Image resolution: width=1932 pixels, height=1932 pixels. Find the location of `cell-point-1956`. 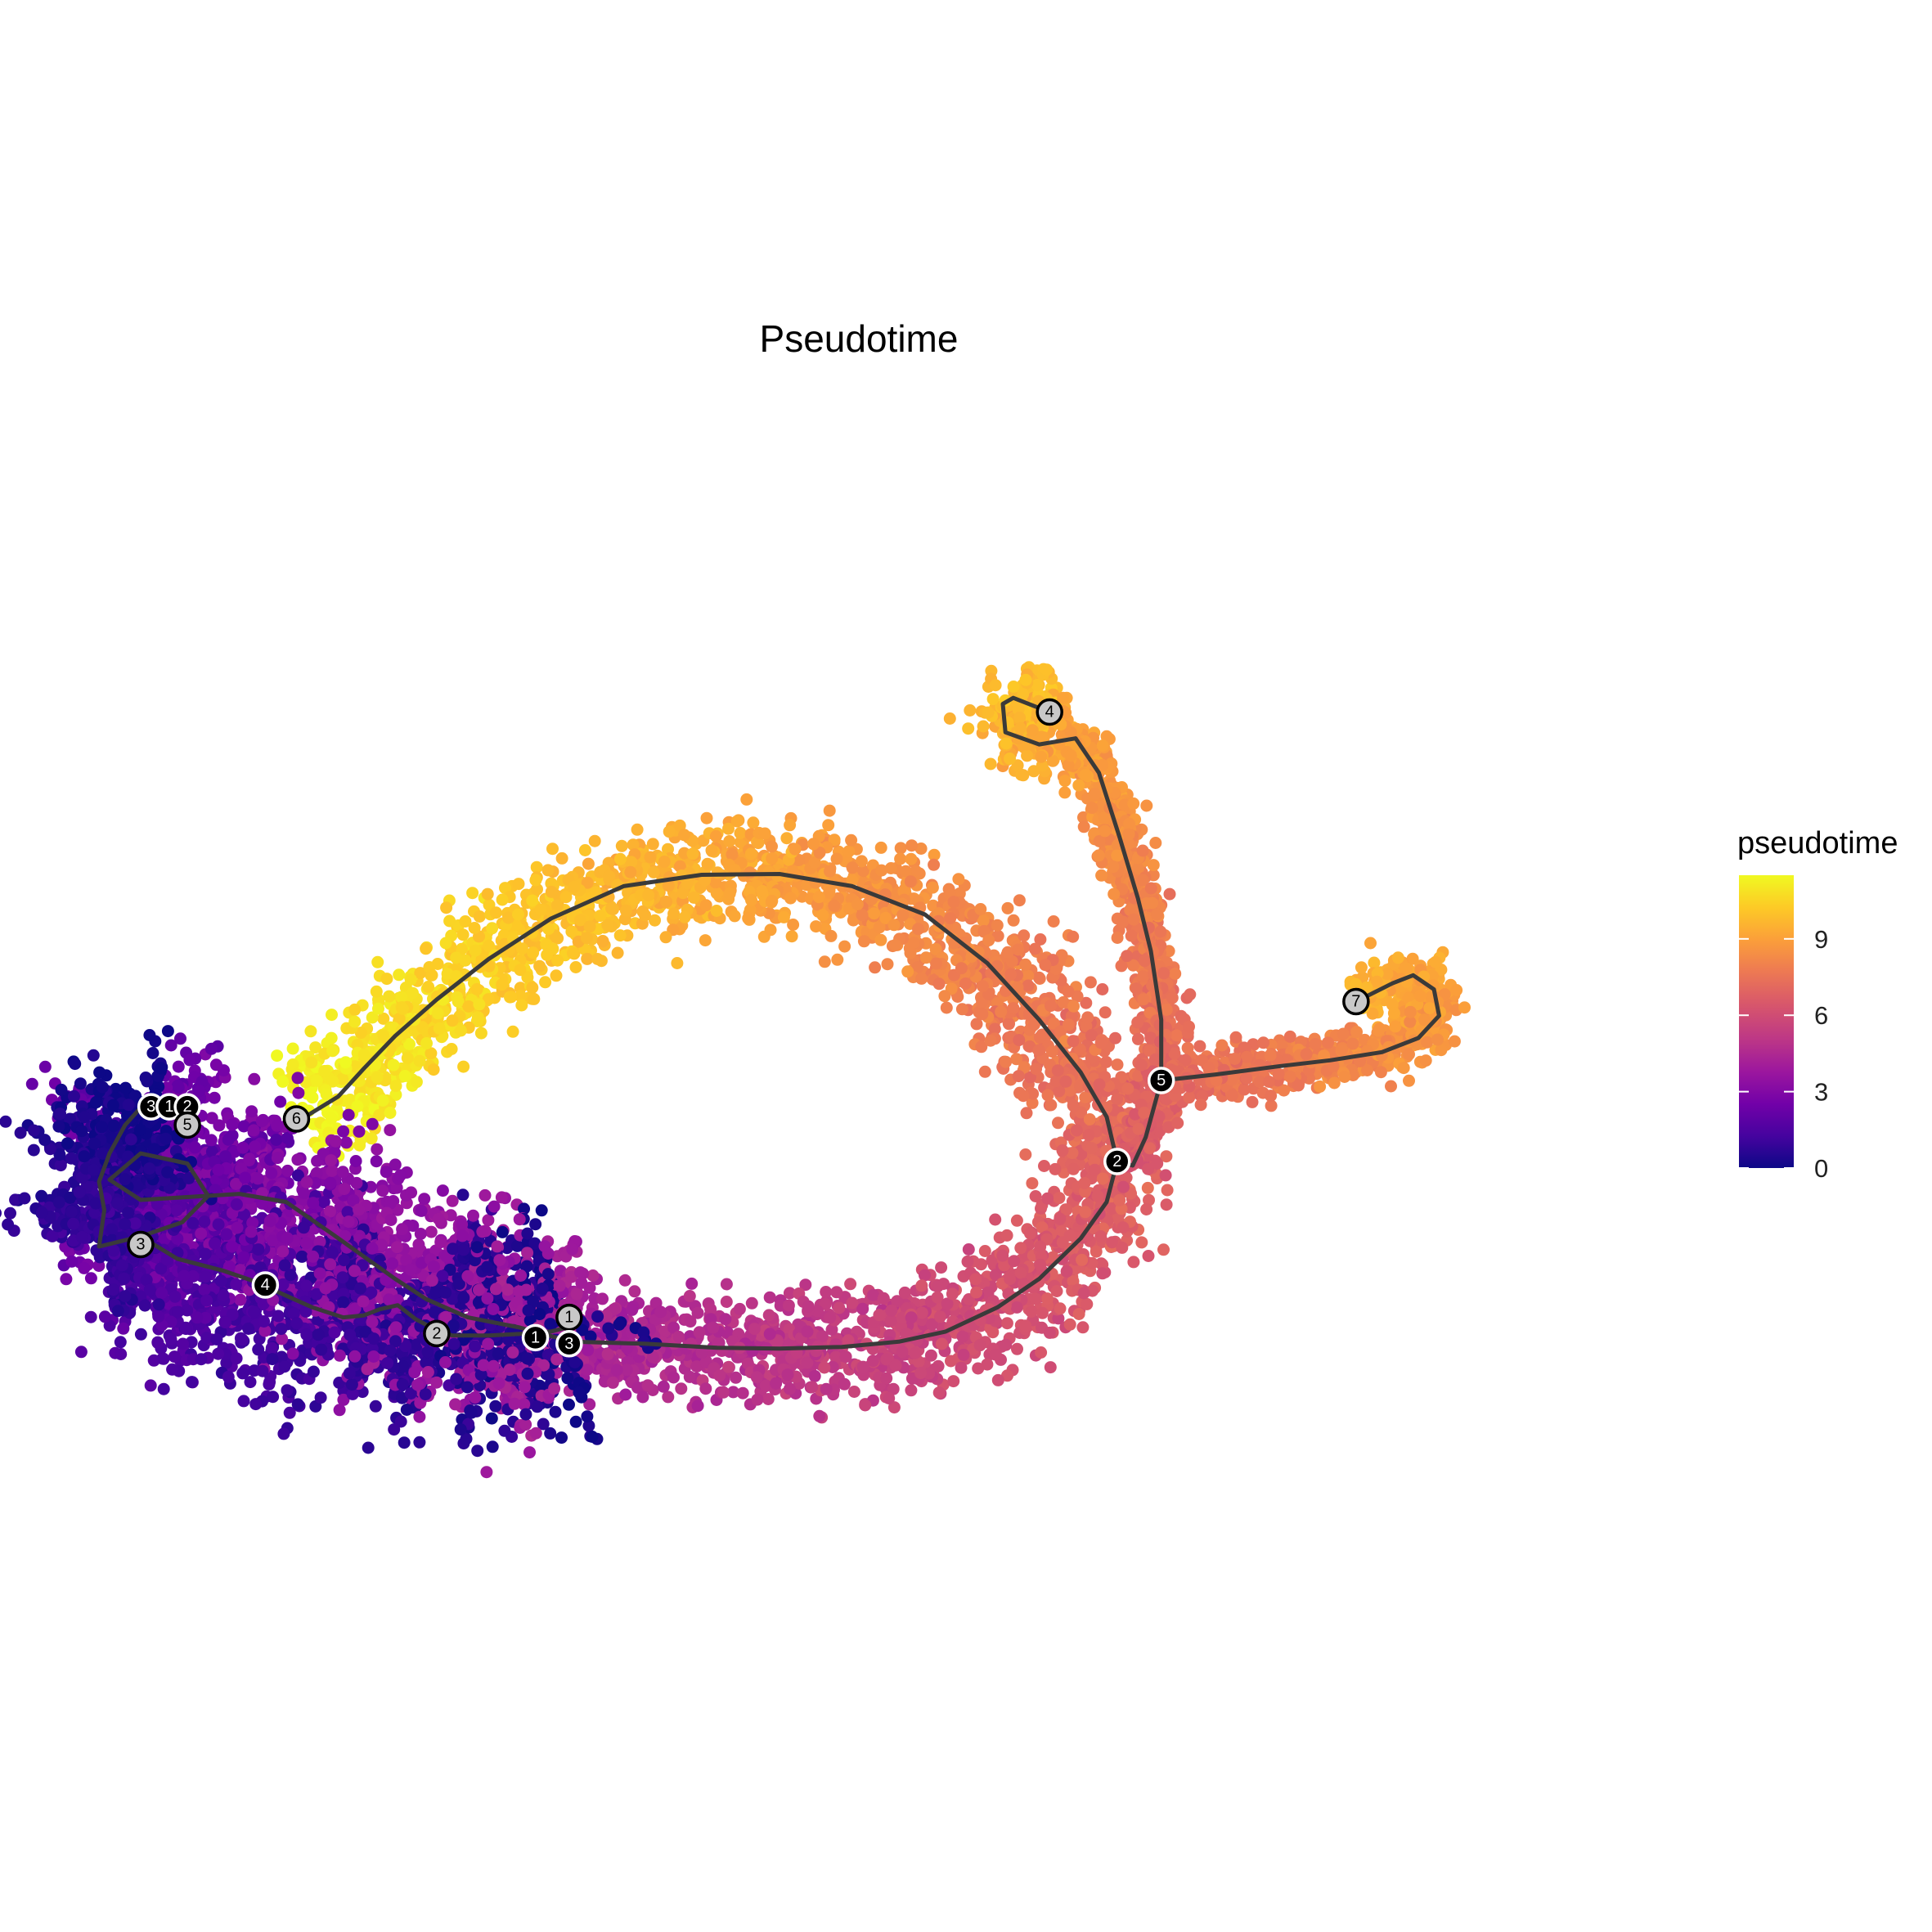

cell-point-1956 is located at coordinates (954, 1381).